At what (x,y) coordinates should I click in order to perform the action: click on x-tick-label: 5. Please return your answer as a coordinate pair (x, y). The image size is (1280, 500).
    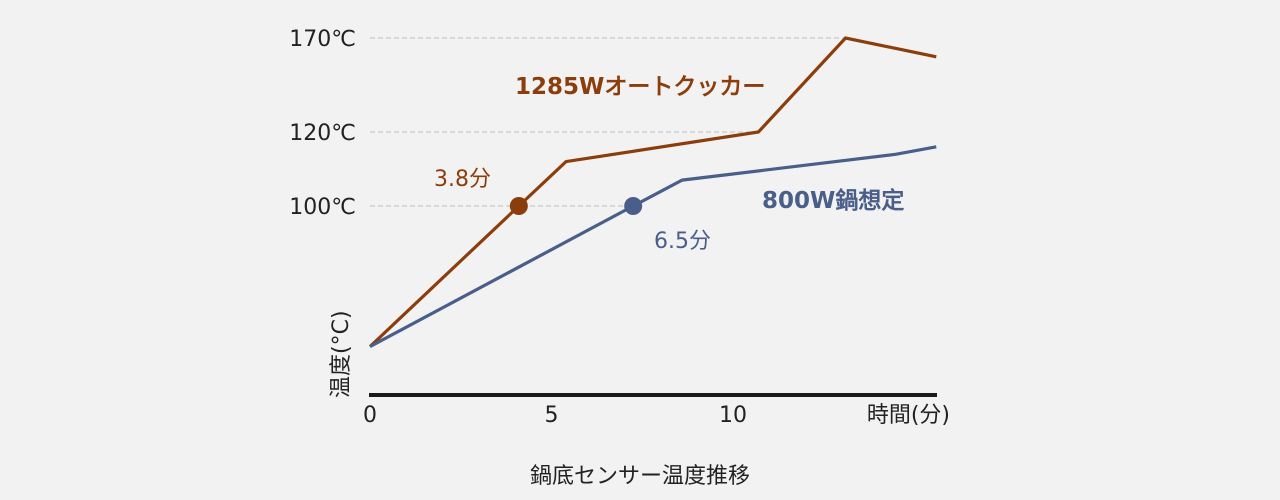
    Looking at the image, I should click on (552, 415).